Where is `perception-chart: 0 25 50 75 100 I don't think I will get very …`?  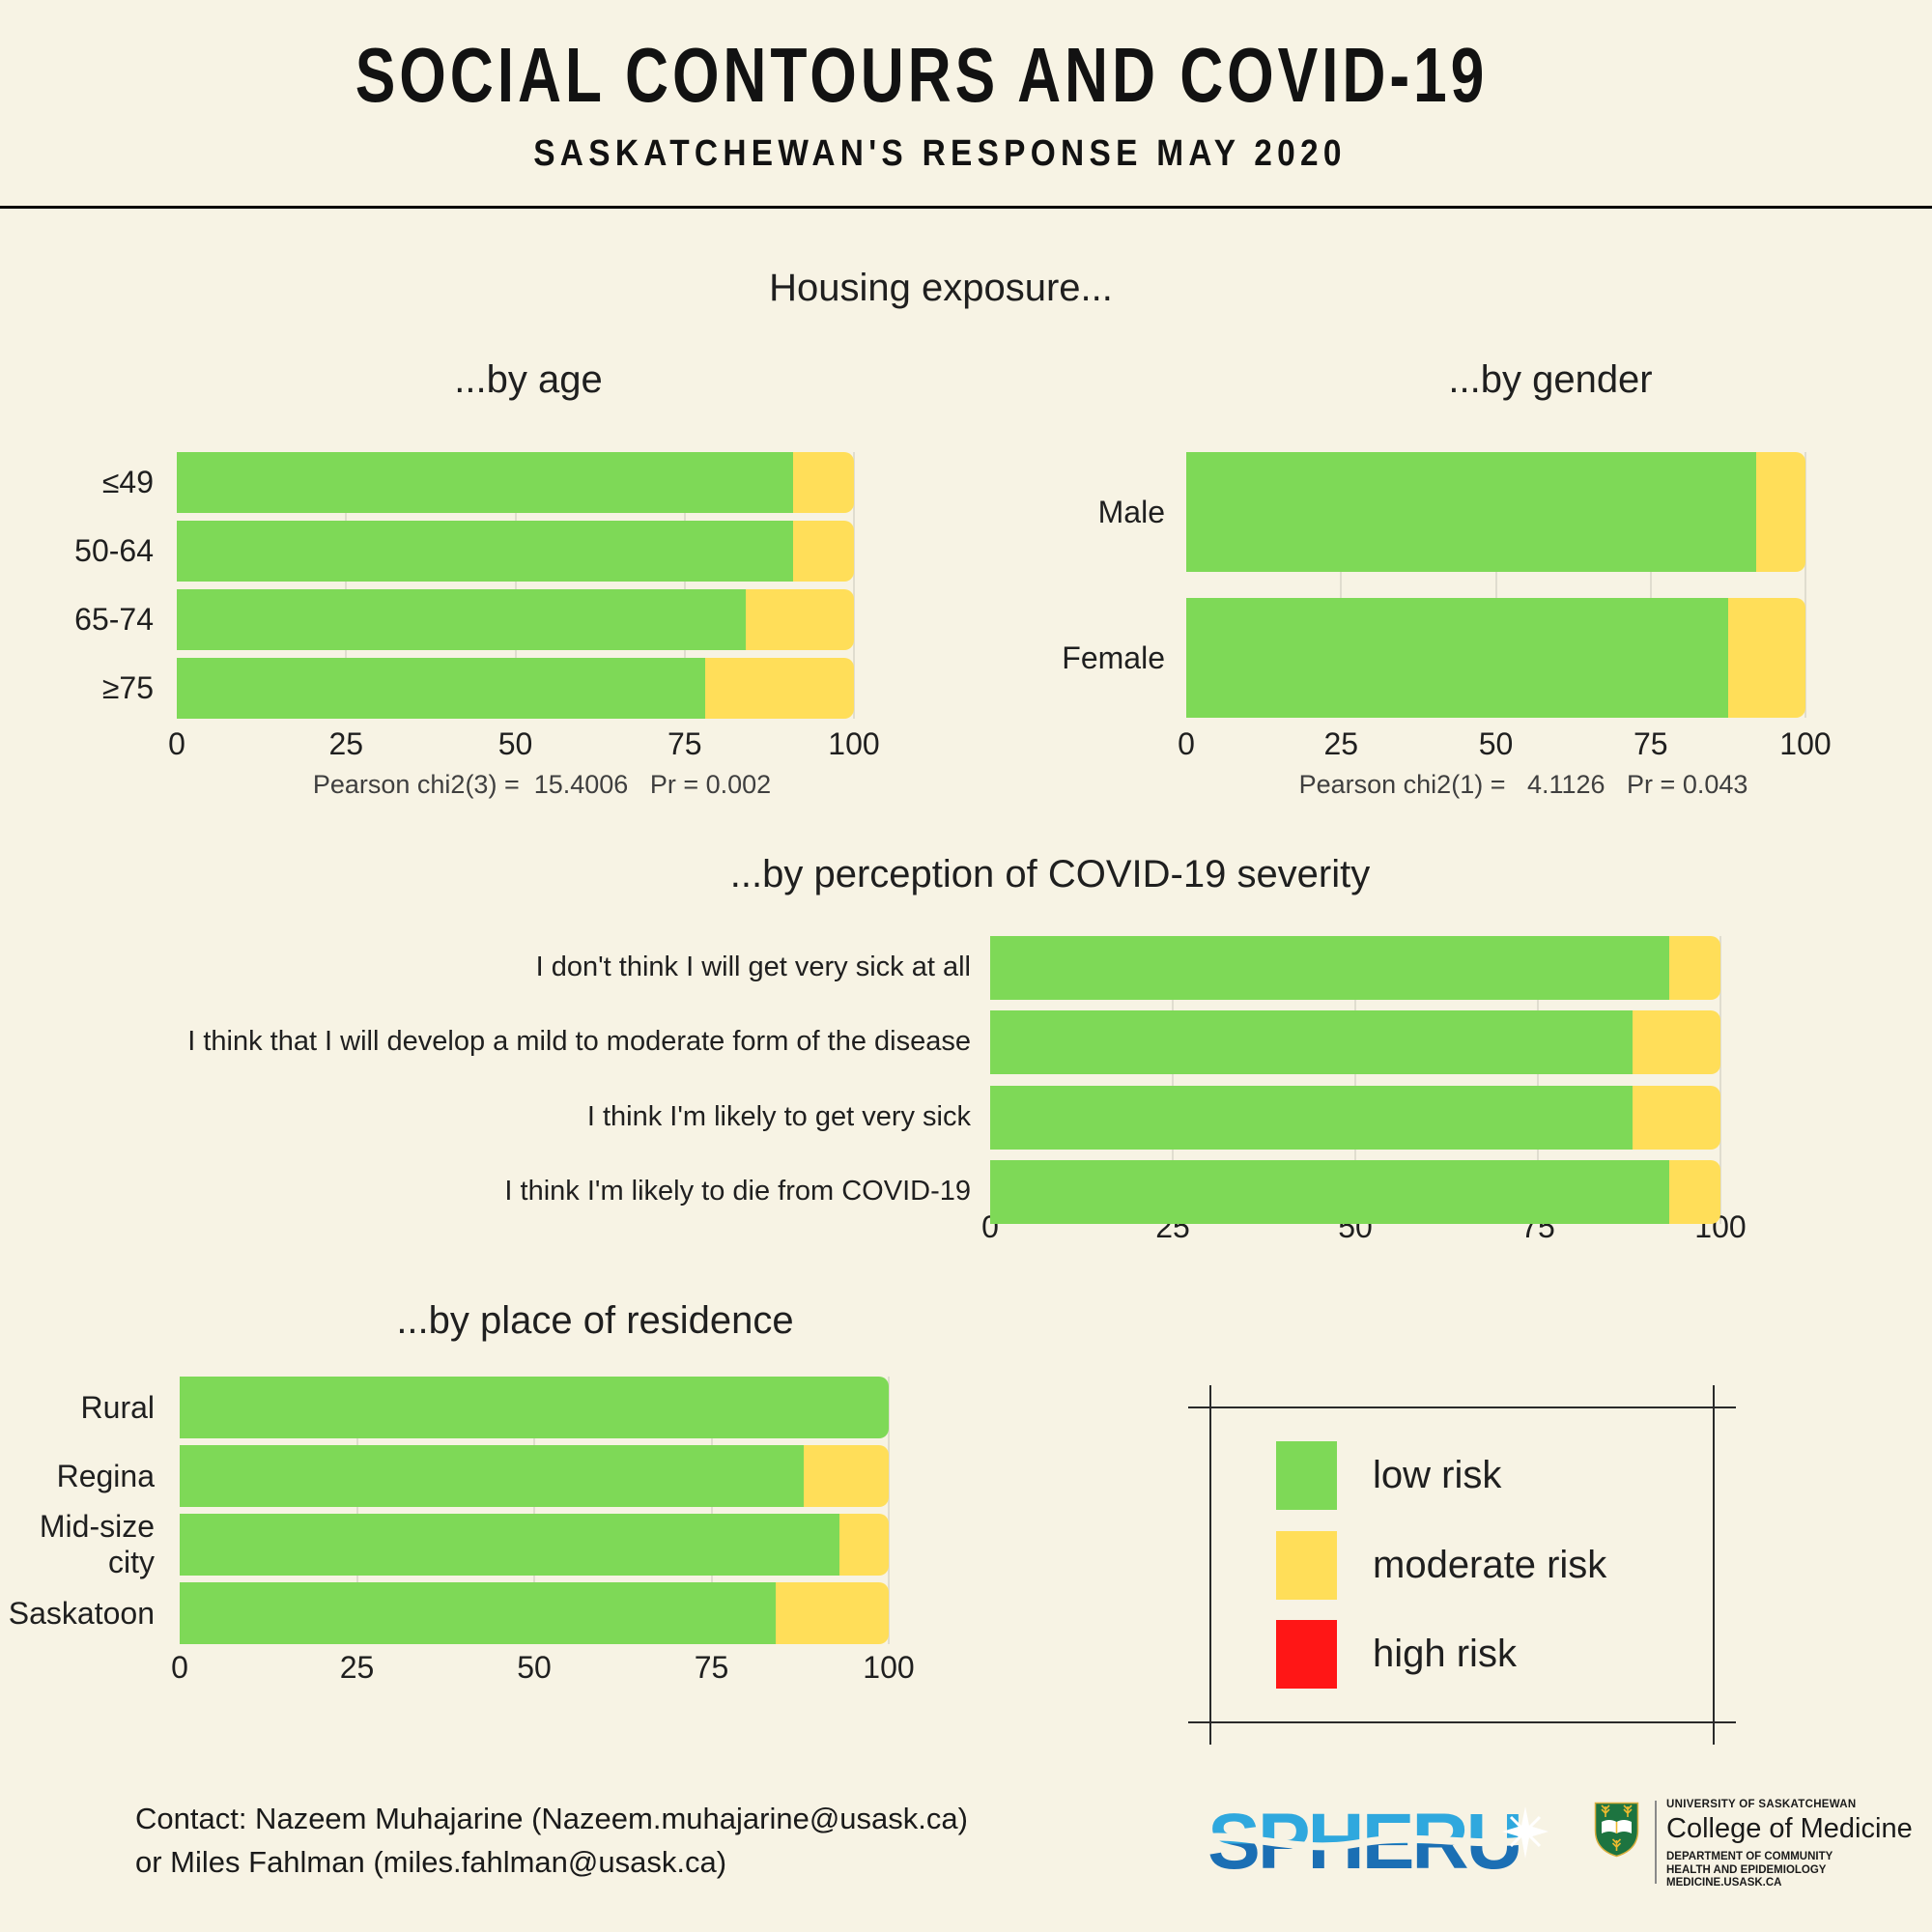 perception-chart: 0 25 50 75 100 I don't think I will get very … is located at coordinates (967, 1090).